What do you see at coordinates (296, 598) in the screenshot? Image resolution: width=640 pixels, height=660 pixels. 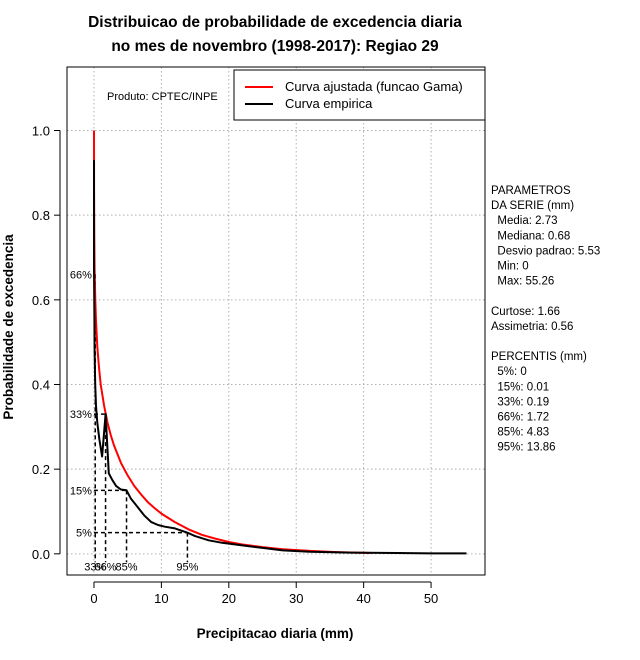 I see `x-tick-label: 30` at bounding box center [296, 598].